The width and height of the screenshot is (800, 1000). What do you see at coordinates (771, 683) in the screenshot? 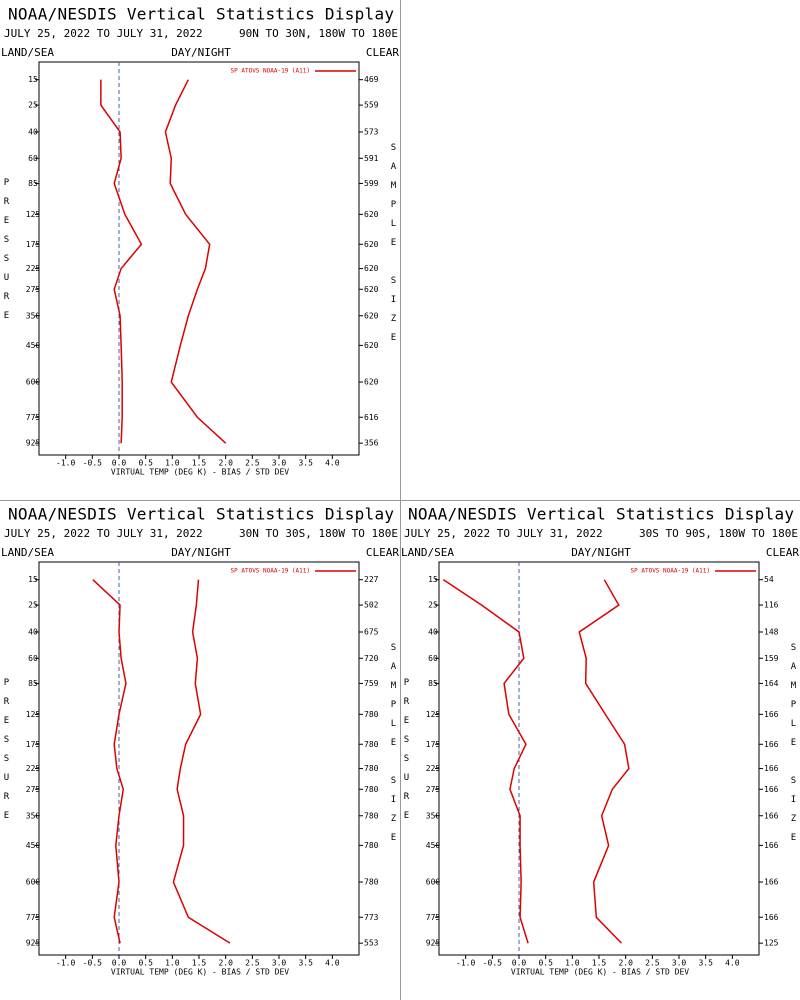
I see `sample-size-label: 164` at bounding box center [771, 683].